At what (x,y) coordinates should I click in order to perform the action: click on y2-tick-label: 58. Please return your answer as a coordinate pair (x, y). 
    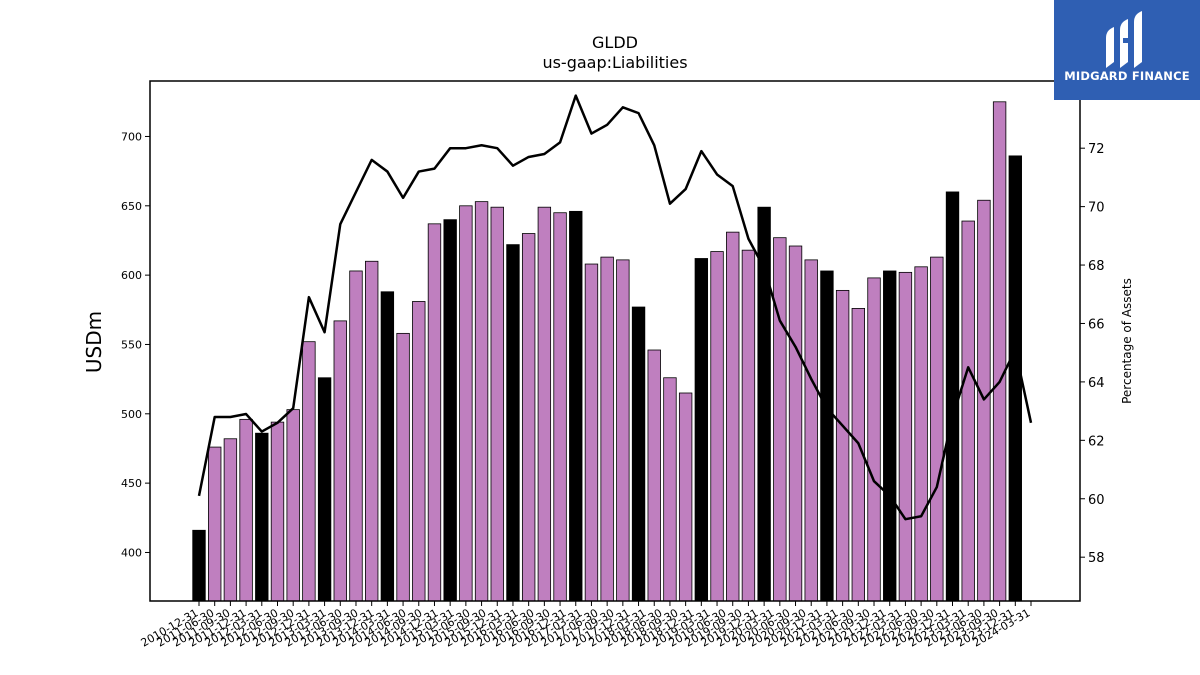
    Looking at the image, I should click on (1096, 558).